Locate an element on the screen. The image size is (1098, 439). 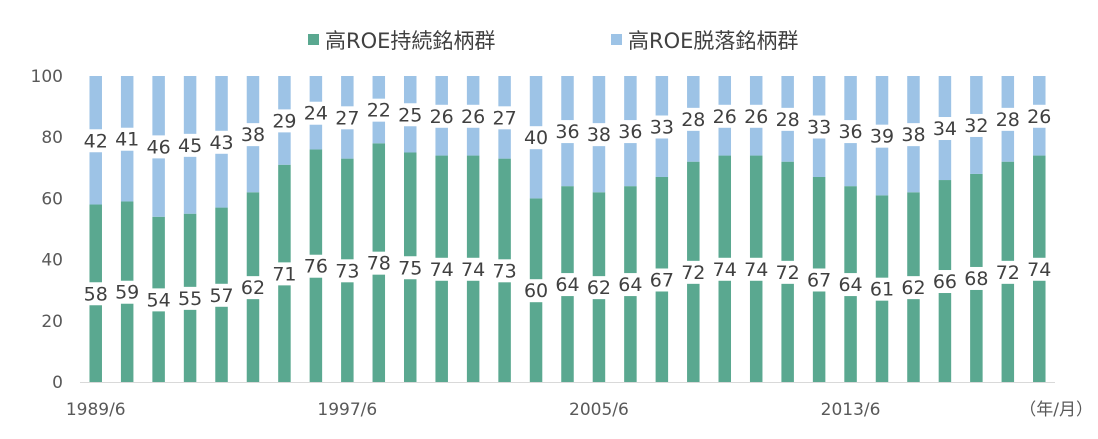
x-axis-unit-label: （年/月） is located at coordinates (1056, 410).